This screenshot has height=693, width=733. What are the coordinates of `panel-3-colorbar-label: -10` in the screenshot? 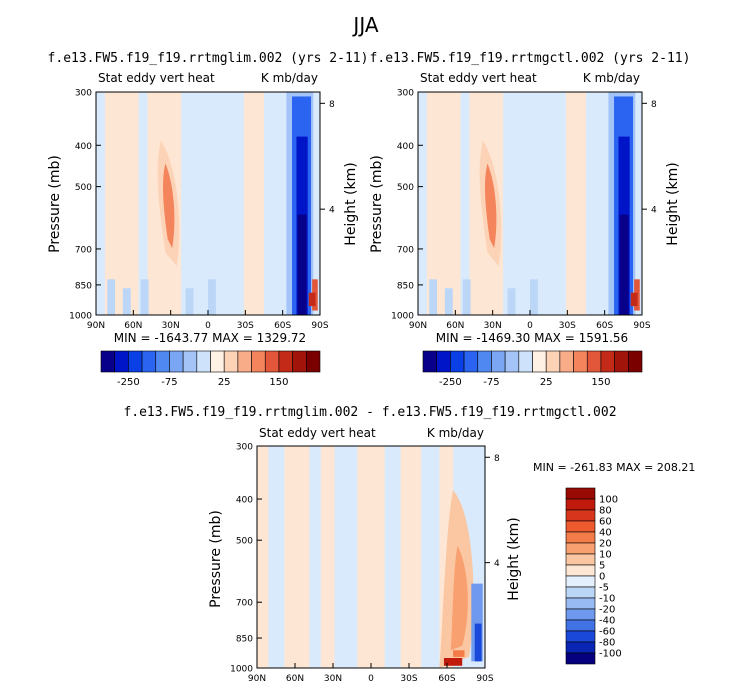 It's located at (607, 599).